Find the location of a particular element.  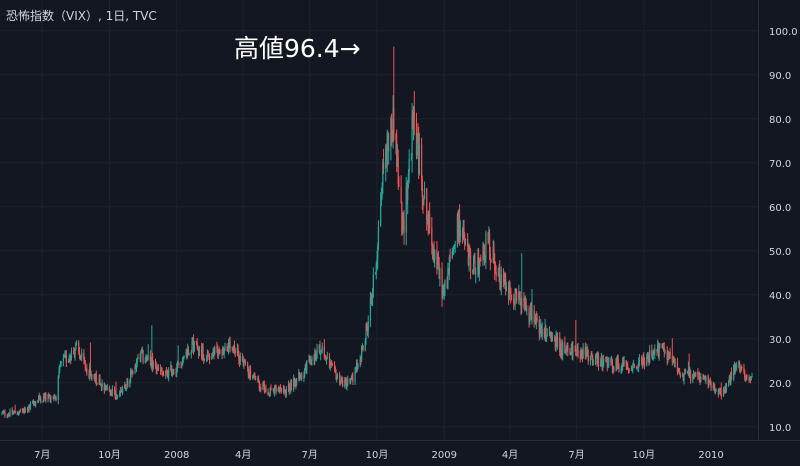

time-axis-divider is located at coordinates (400, 440).